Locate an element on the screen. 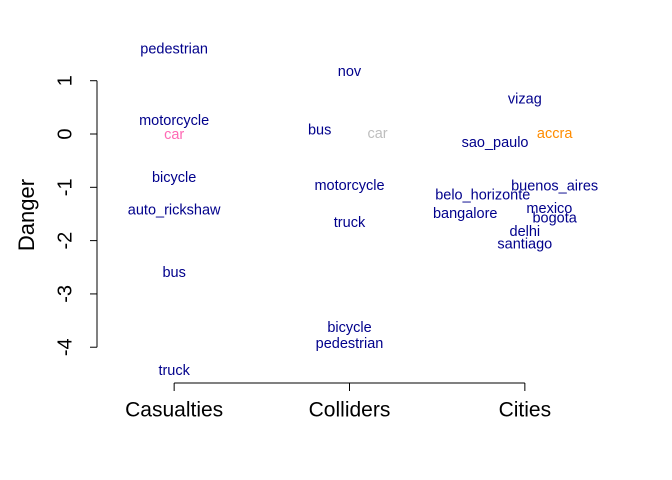 Image resolution: width=672 pixels, height=480 pixels. point-label: buenos_aires is located at coordinates (554, 187).